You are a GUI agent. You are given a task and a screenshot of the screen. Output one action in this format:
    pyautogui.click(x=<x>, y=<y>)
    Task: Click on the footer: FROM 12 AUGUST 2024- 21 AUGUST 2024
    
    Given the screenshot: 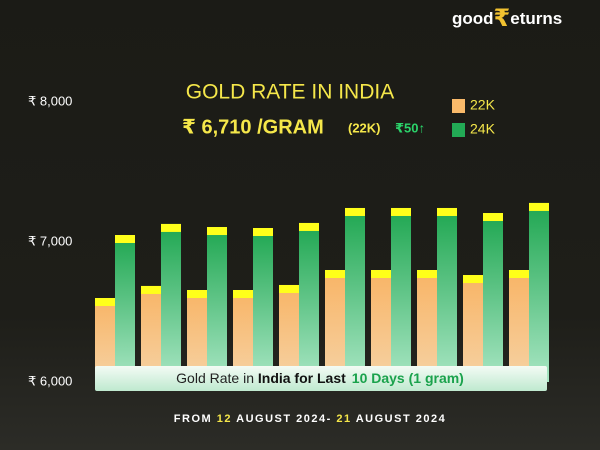 What is the action you would take?
    pyautogui.click(x=310, y=419)
    